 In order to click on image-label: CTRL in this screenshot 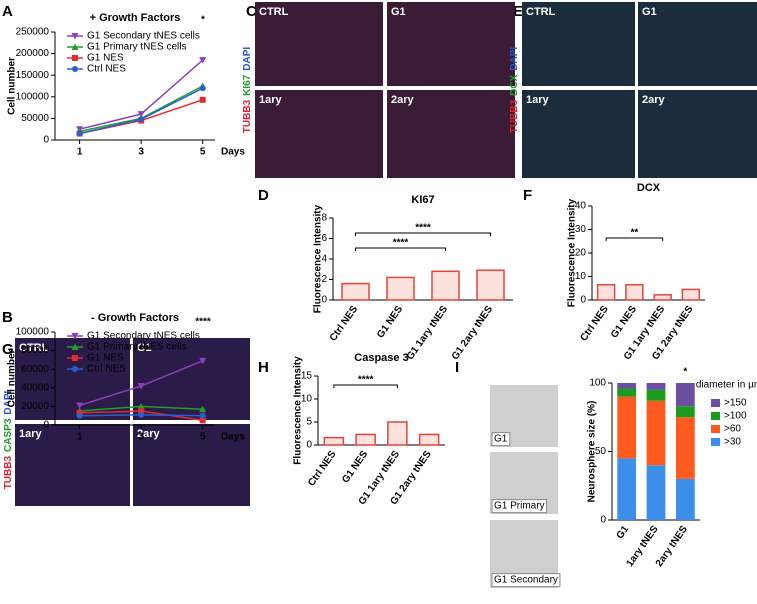, I will do `click(34, 348)`.